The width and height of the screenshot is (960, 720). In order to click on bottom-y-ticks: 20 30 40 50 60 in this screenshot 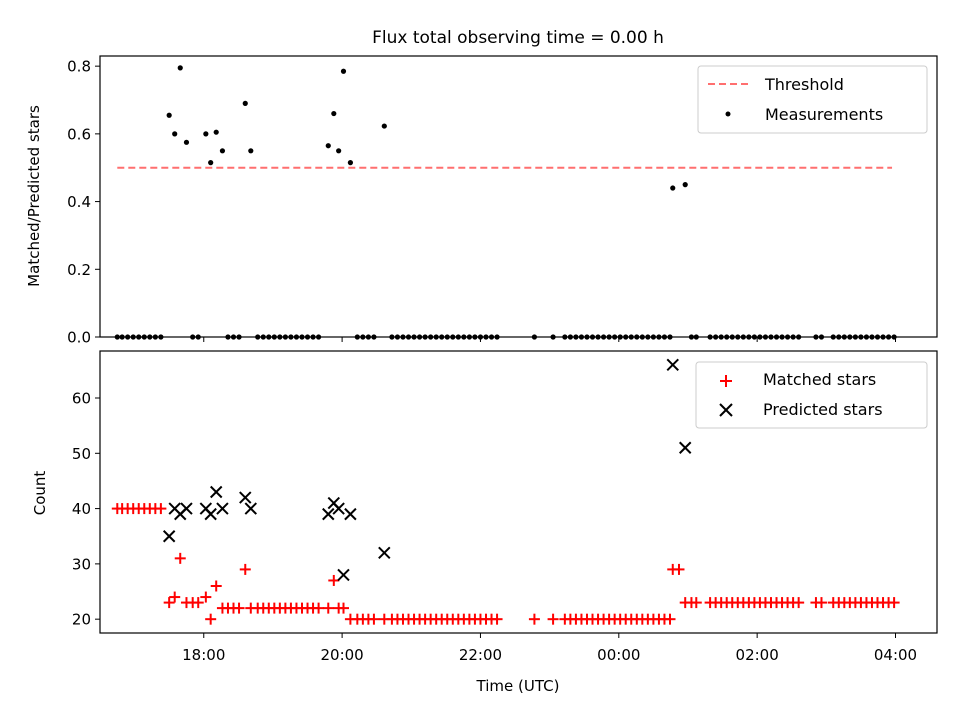, I will do `click(86, 509)`.